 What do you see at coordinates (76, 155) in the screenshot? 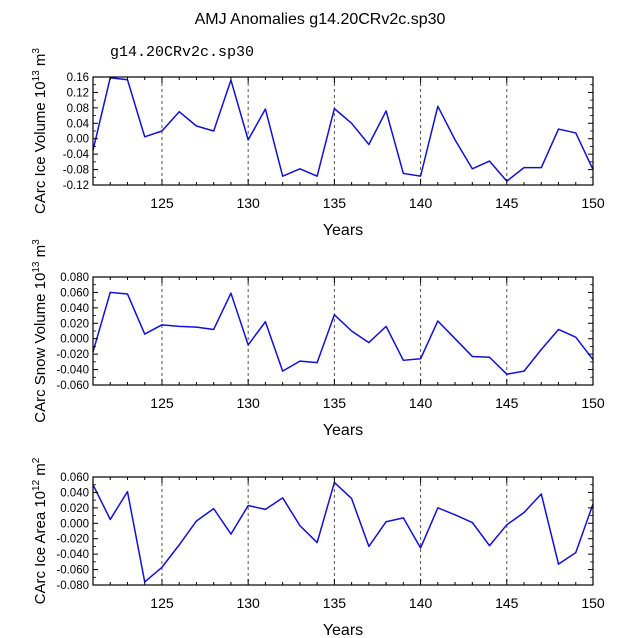
I see `y-tick-label: -0.04` at bounding box center [76, 155].